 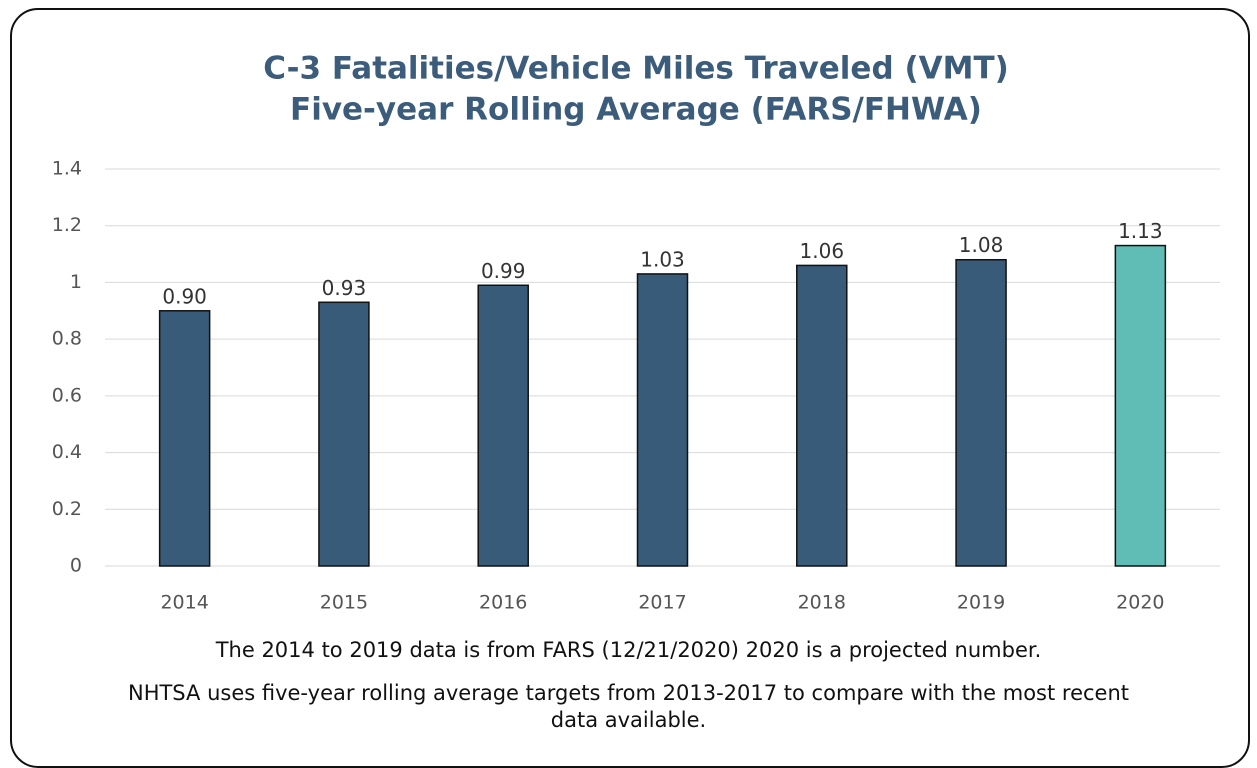 What do you see at coordinates (662, 603) in the screenshot?
I see `x-tick-label: 2017` at bounding box center [662, 603].